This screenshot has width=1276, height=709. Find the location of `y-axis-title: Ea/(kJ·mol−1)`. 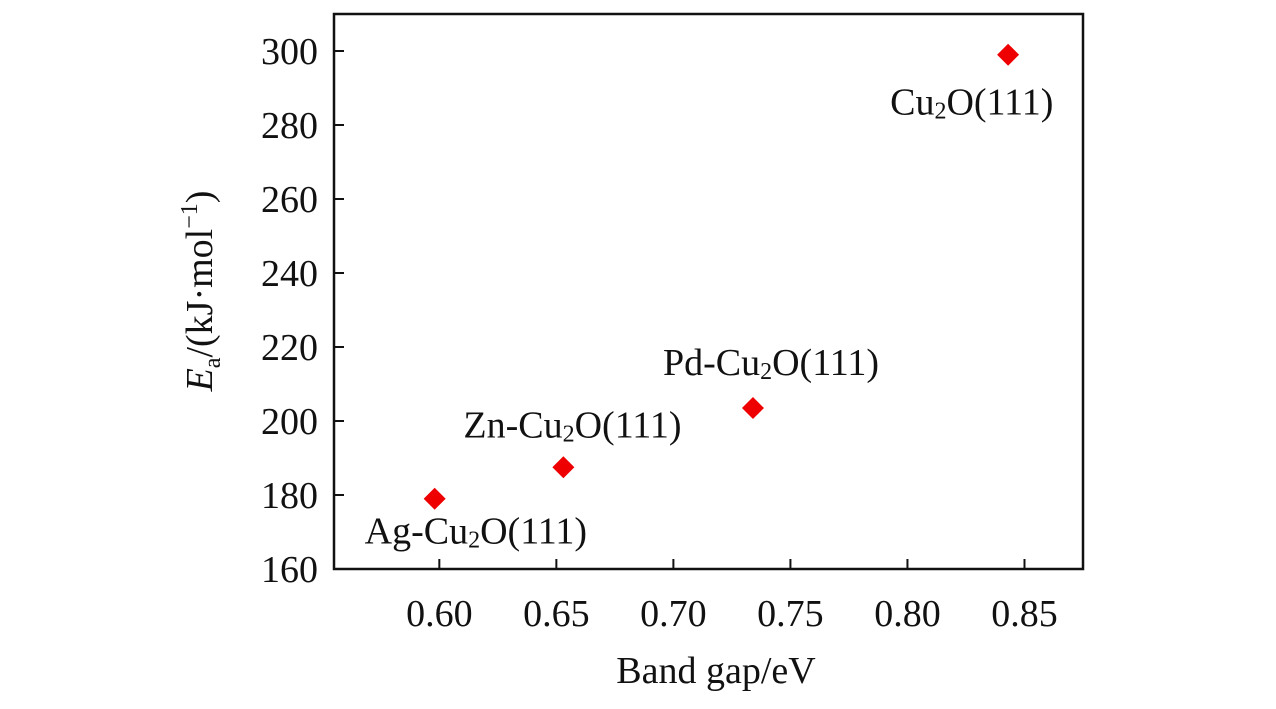

y-axis-title: Ea/(kJ·mol−1) is located at coordinates (201, 292).